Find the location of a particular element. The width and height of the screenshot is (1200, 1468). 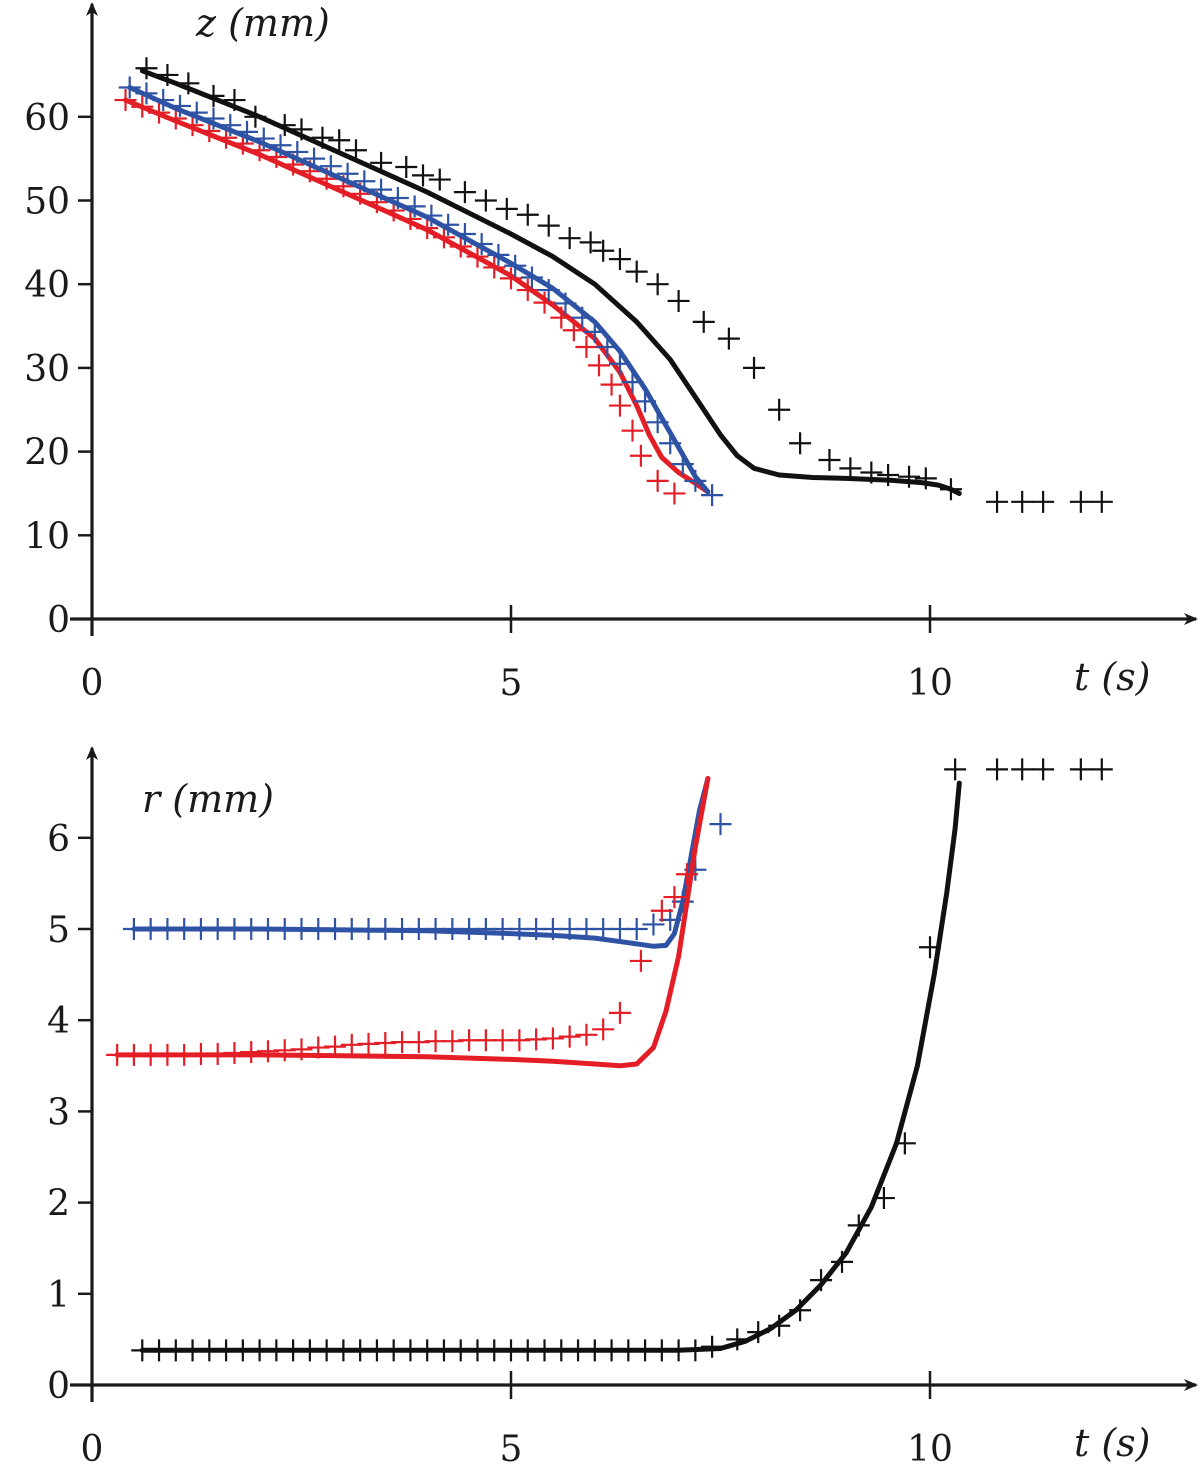

y-tick-label-z-60: 60 is located at coordinates (47, 118).